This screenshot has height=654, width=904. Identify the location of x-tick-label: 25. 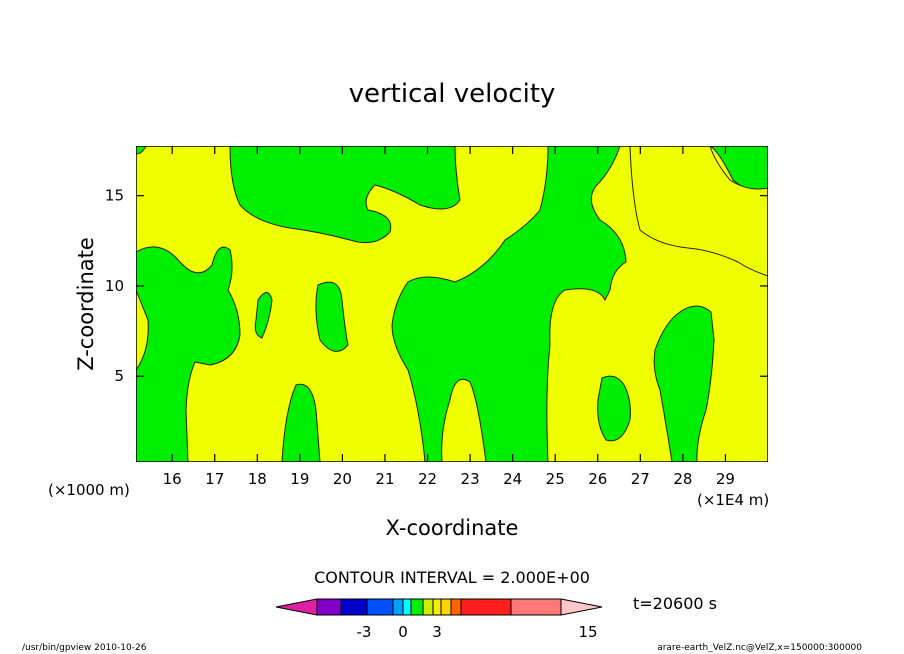
(555, 479).